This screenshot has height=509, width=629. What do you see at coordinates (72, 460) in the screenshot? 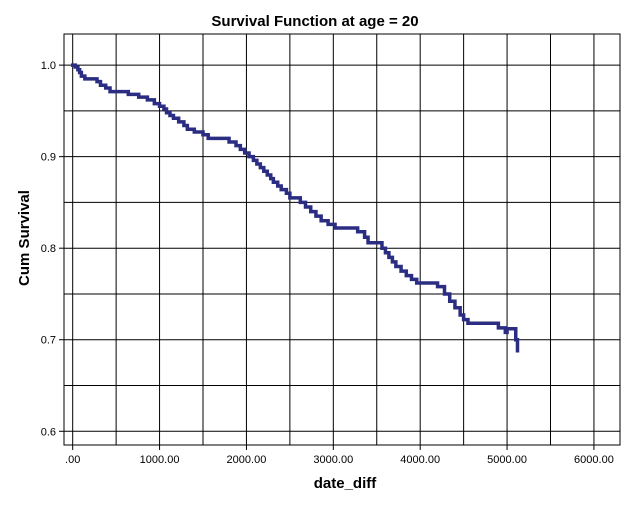
I see `x-tick-label: .00` at bounding box center [72, 460].